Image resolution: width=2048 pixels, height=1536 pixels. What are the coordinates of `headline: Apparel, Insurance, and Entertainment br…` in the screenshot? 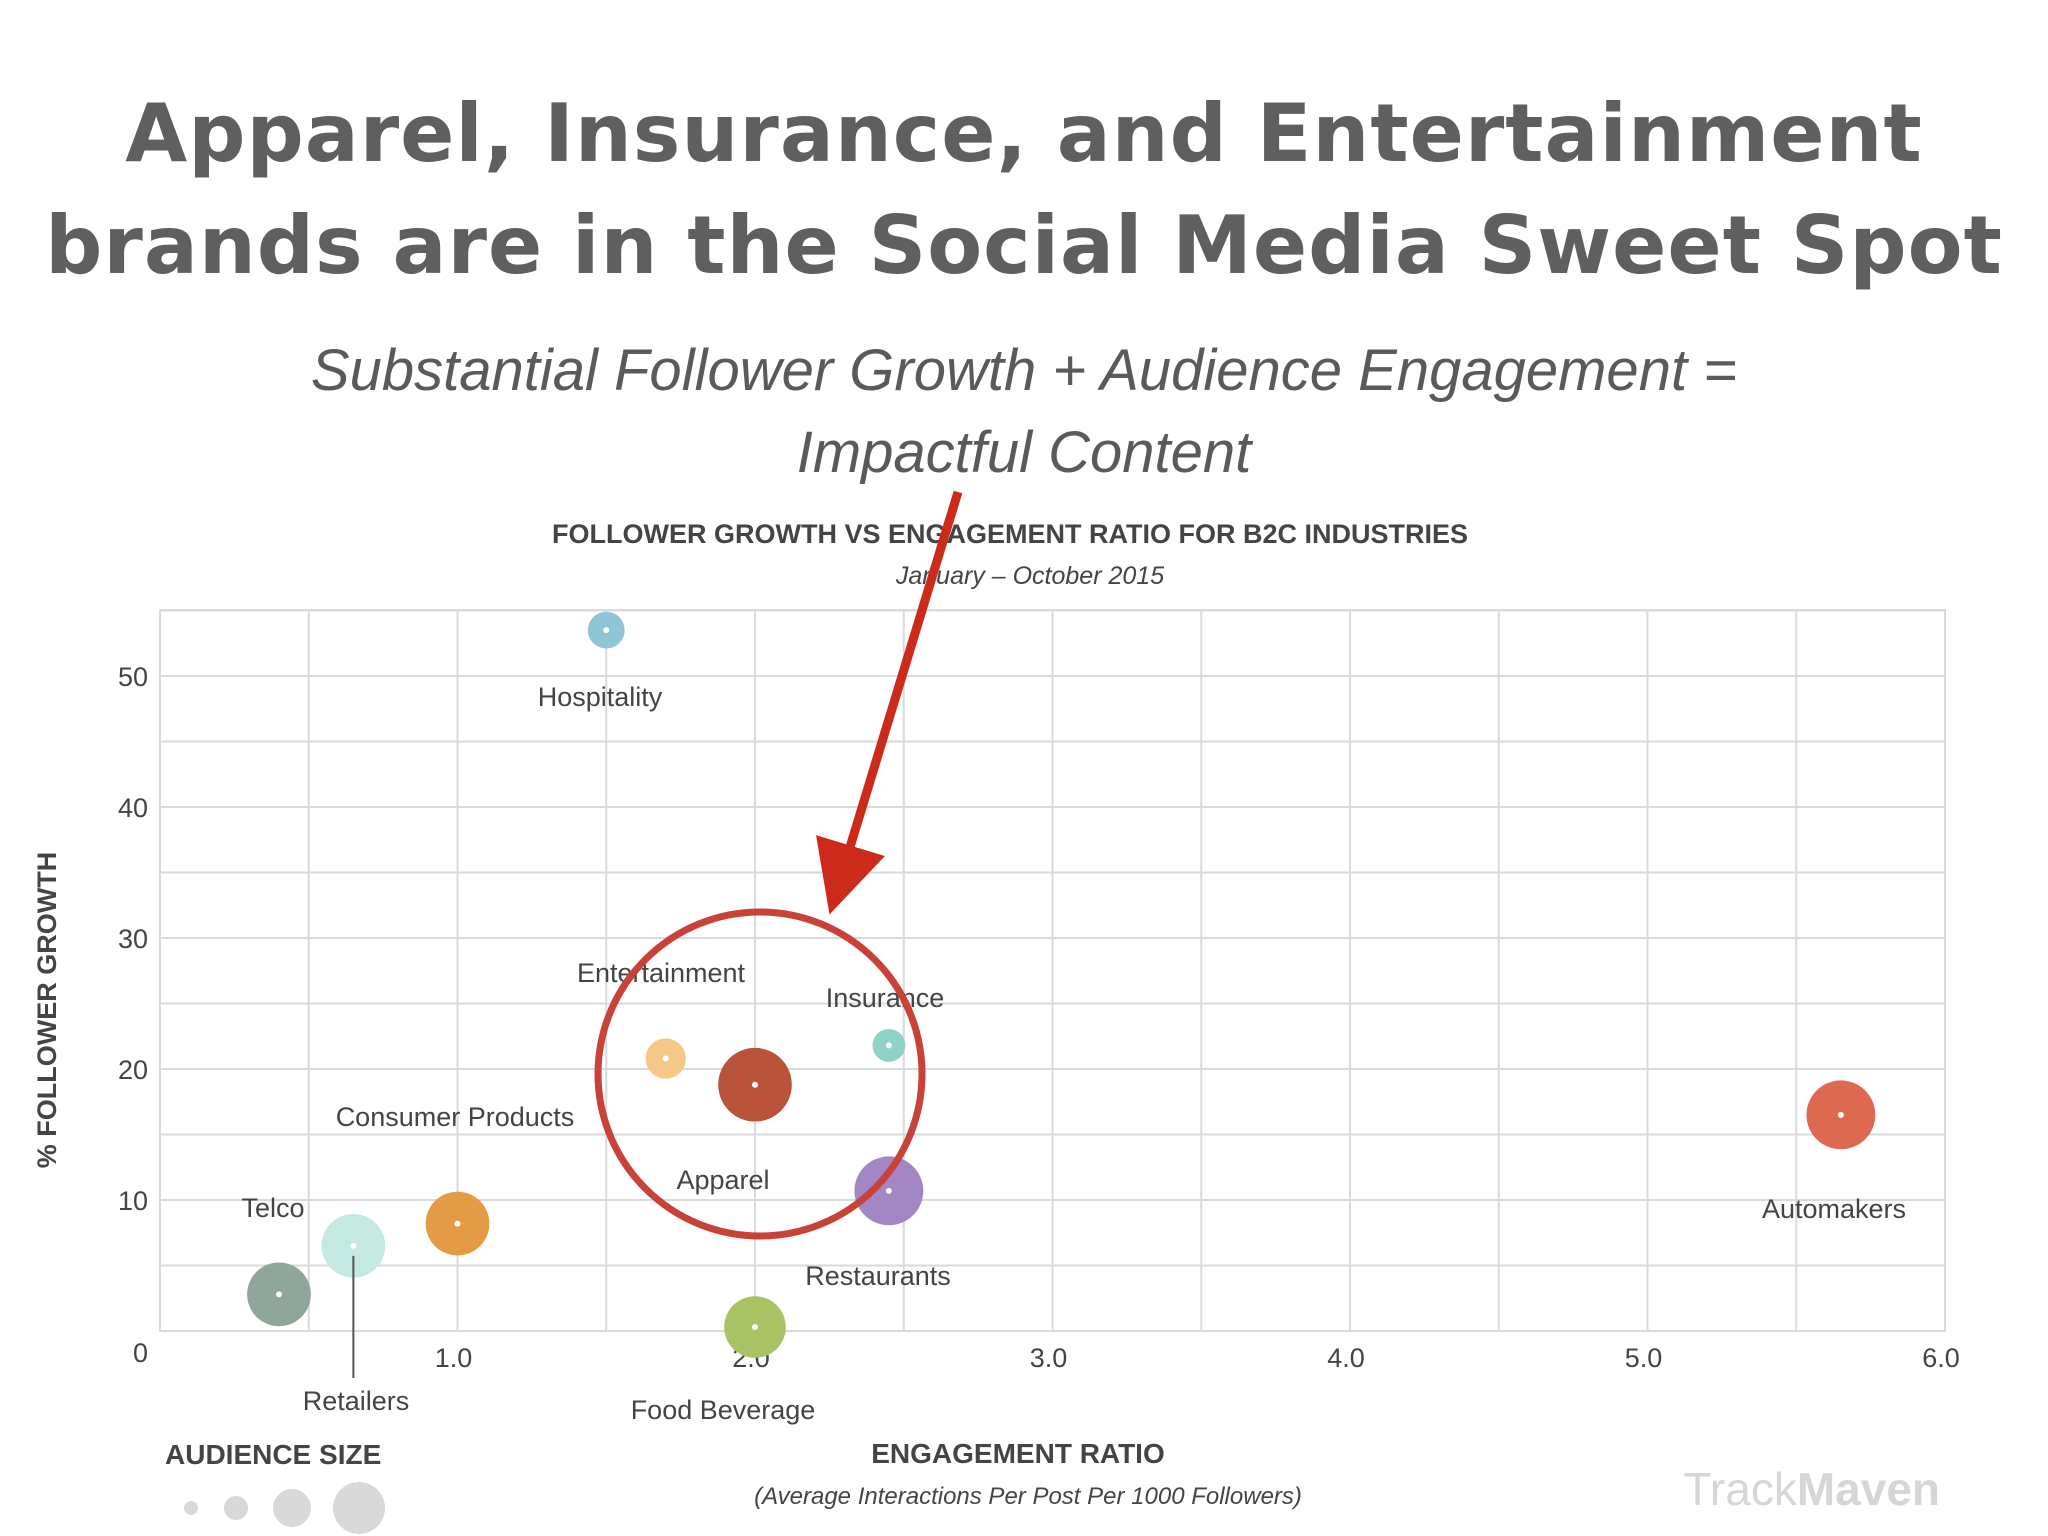 It's located at (1024, 190).